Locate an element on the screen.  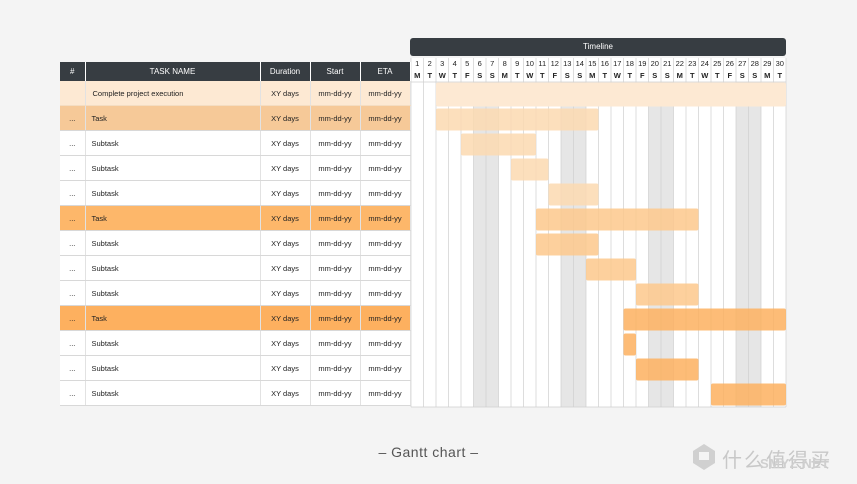
watermark-sub: SMYZ.NET is located at coordinates (795, 463).